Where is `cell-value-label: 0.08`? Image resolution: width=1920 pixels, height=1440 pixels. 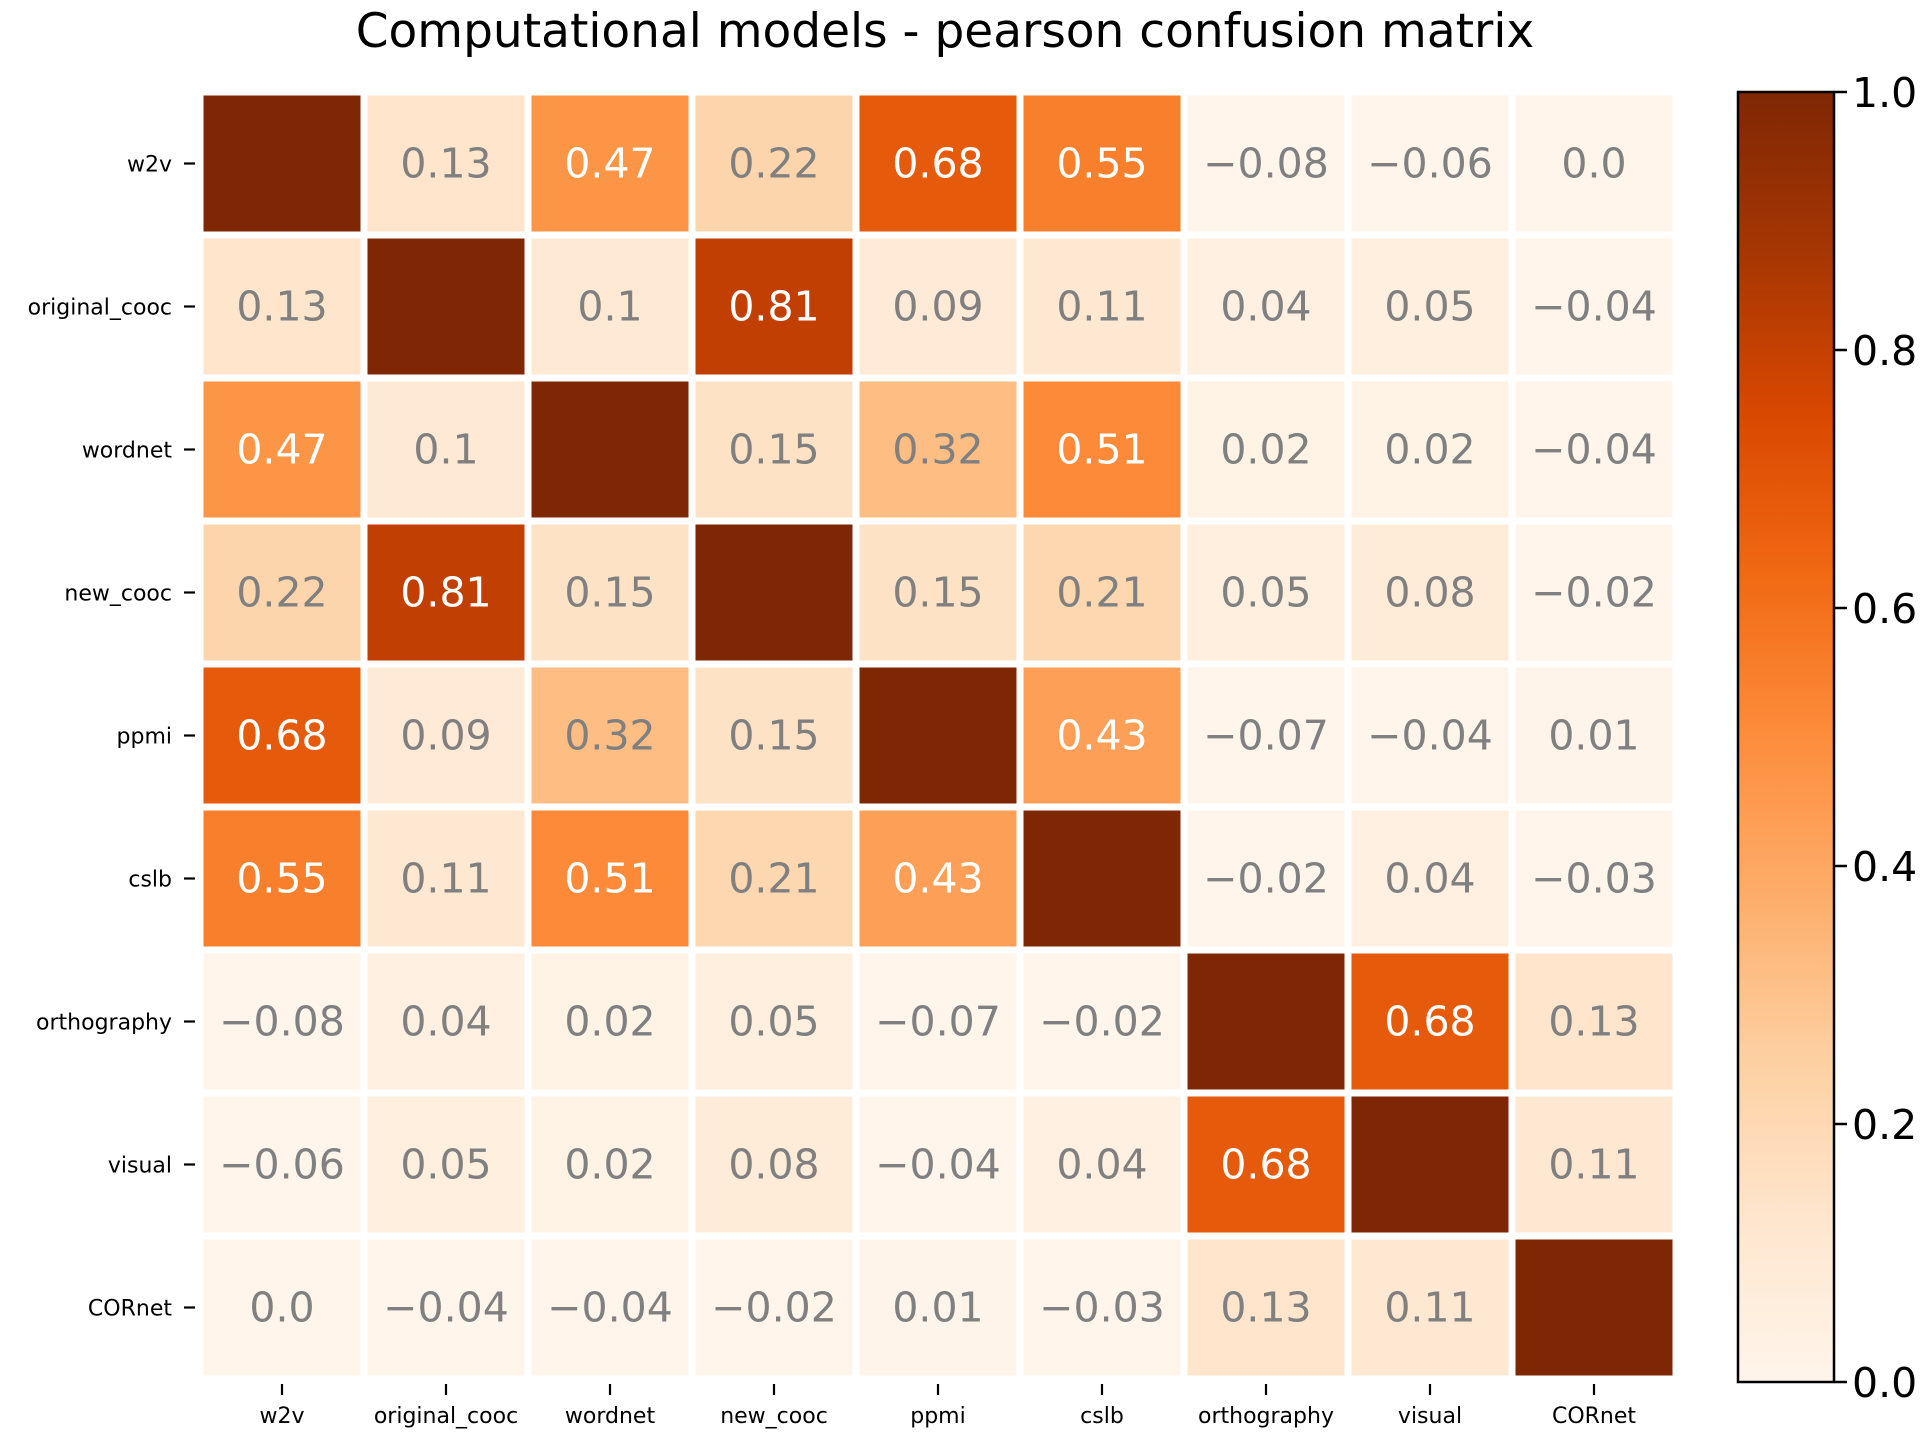
cell-value-label: 0.08 is located at coordinates (1429, 593).